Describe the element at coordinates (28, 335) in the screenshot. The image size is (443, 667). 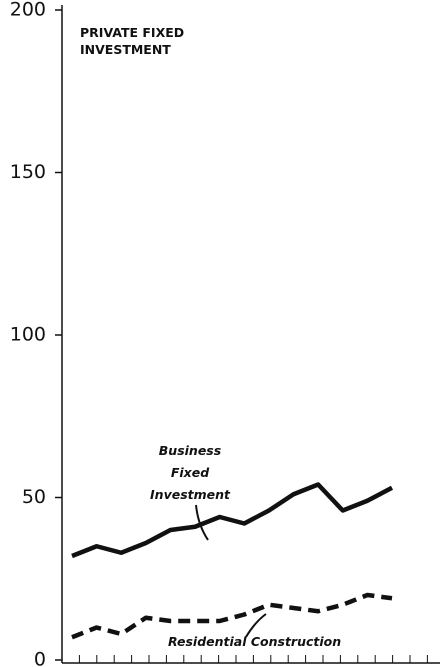
I see `y-tick-label: 100` at that location.